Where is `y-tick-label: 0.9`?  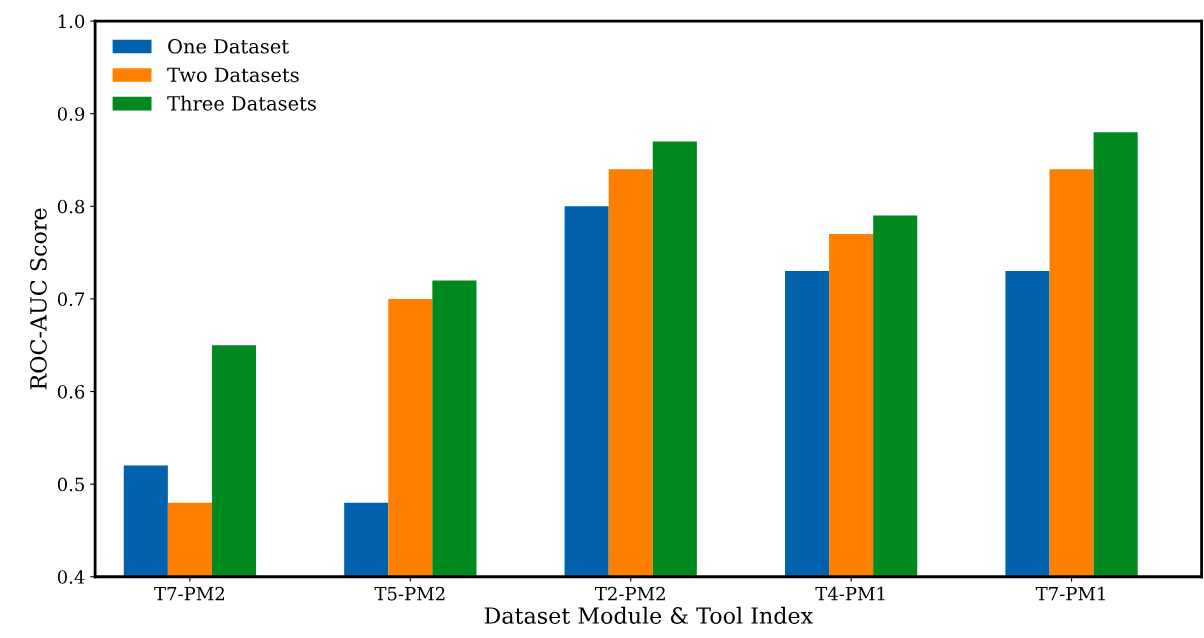 y-tick-label: 0.9 is located at coordinates (71, 114).